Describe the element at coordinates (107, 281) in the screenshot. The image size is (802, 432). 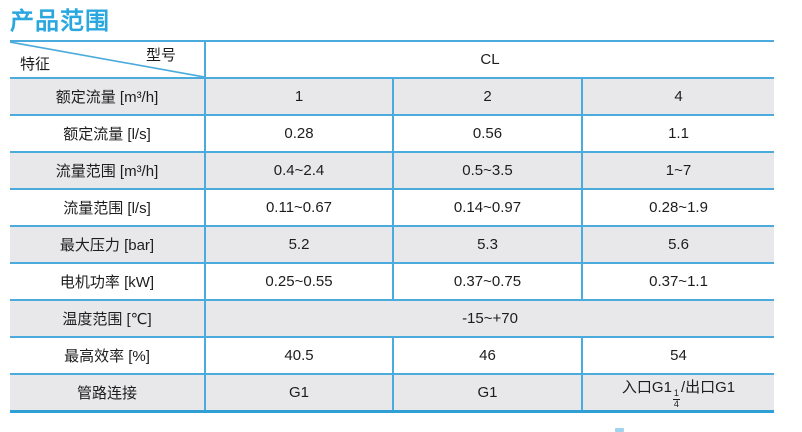
I see `row-label: 电机功率 [kW]` at that location.